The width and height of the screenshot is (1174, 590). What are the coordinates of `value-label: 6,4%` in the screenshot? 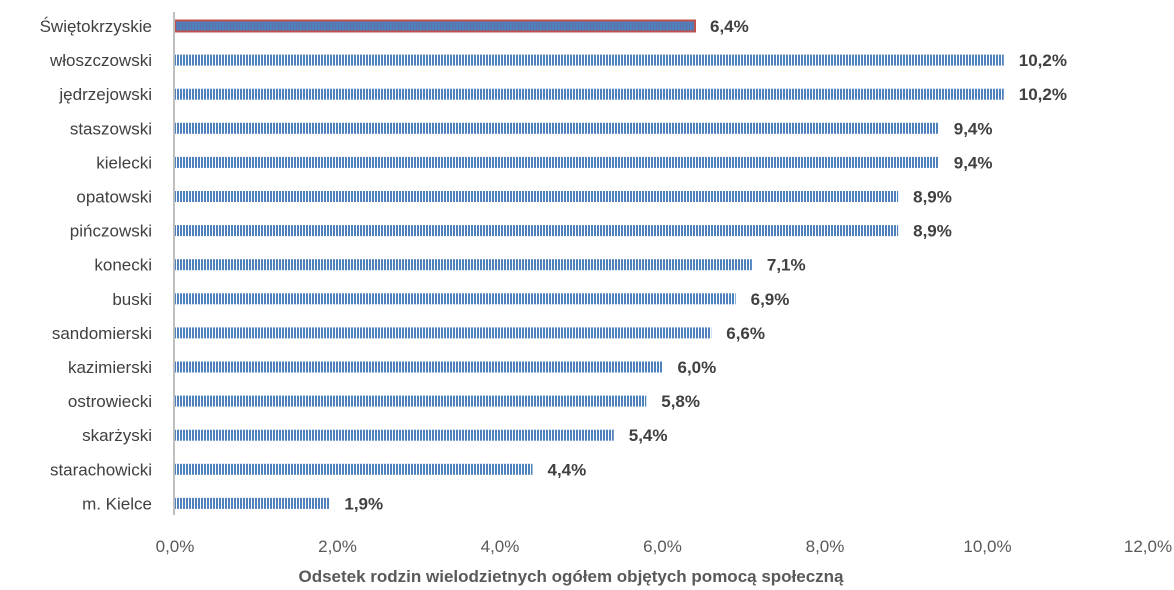 It's located at (729, 26).